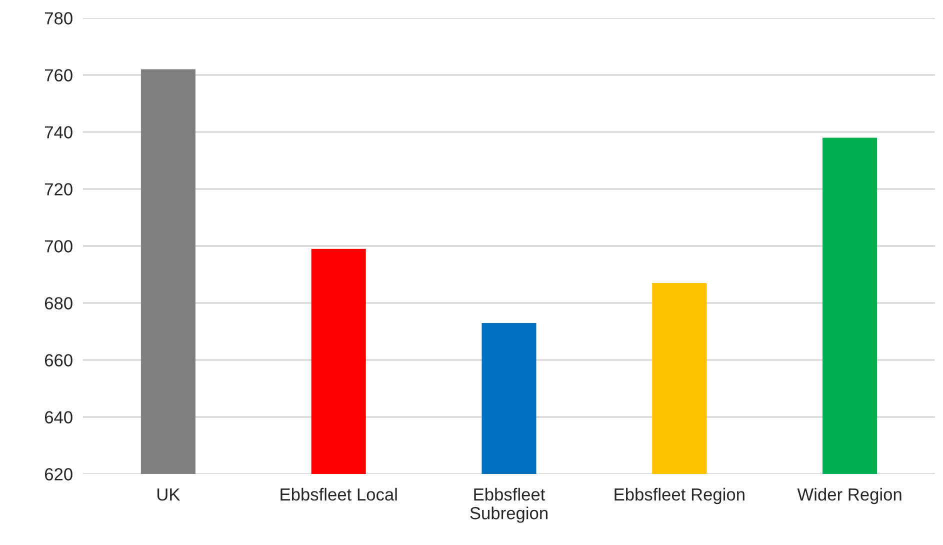 The image size is (943, 545). What do you see at coordinates (58, 474) in the screenshot?
I see `y-tick-label: 620` at bounding box center [58, 474].